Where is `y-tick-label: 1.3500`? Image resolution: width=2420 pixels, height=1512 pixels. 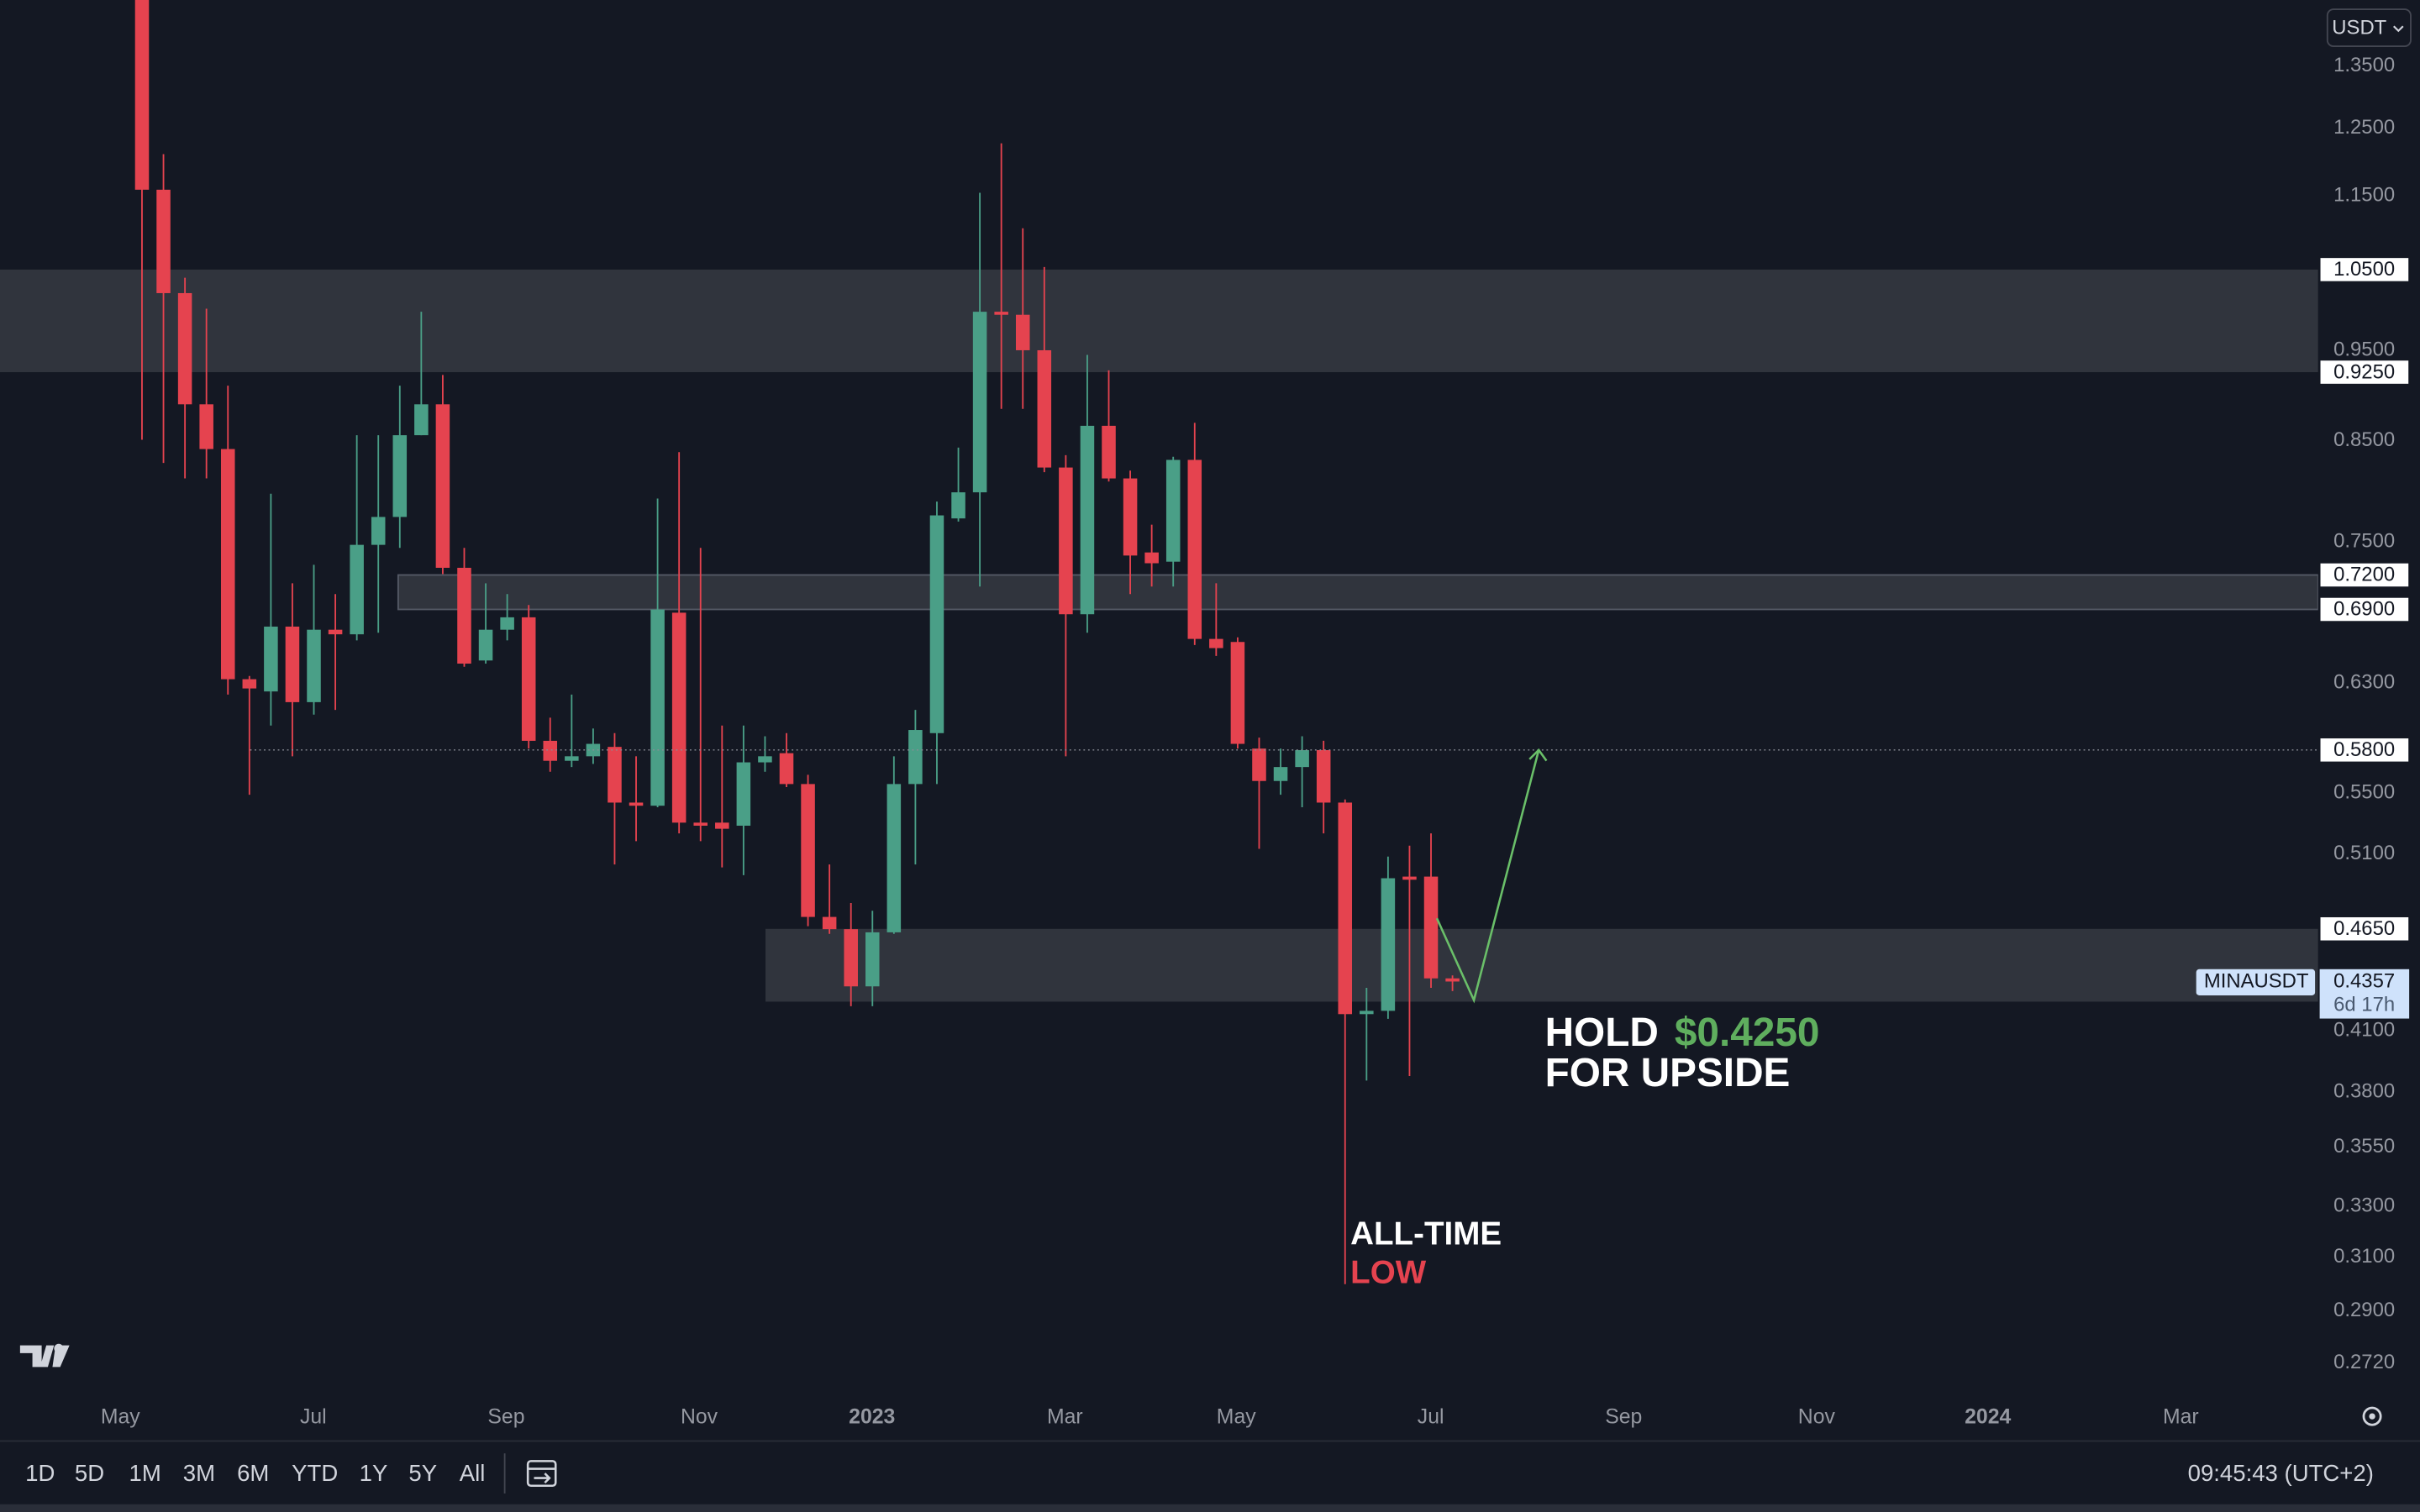 y-tick-label: 1.3500 is located at coordinates (2364, 65).